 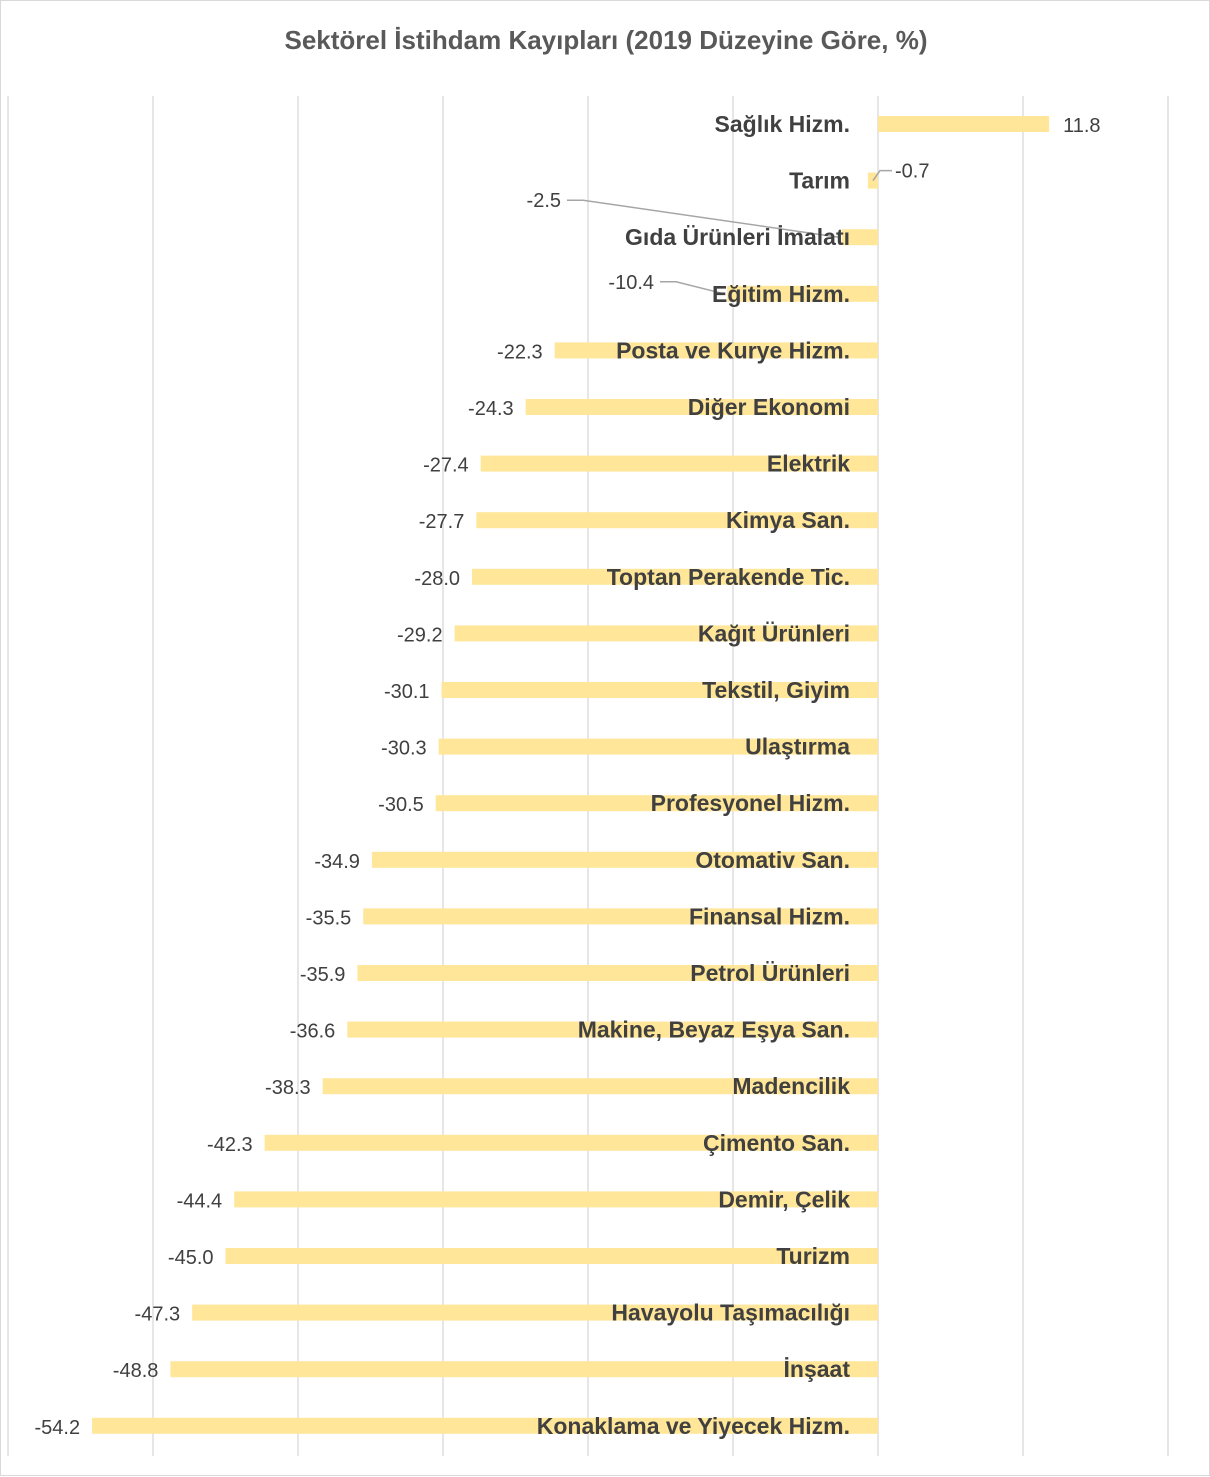 I want to click on data-label: -45.0, so click(x=191, y=1258).